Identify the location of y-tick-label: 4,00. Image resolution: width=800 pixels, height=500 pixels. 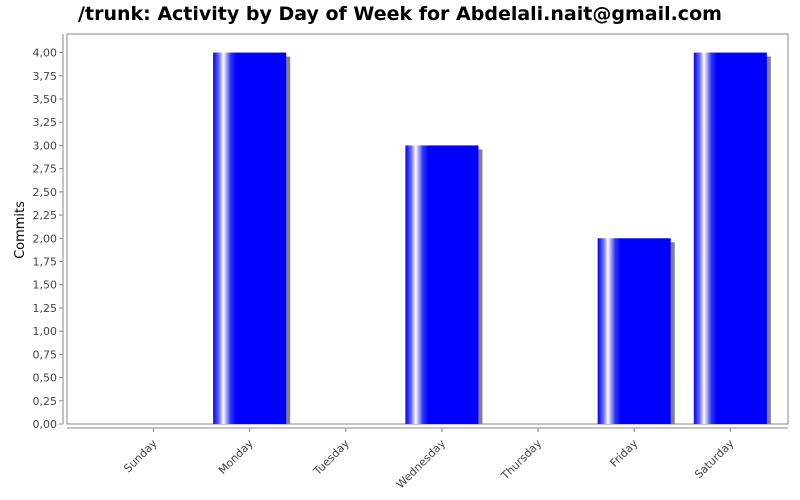
(45, 53).